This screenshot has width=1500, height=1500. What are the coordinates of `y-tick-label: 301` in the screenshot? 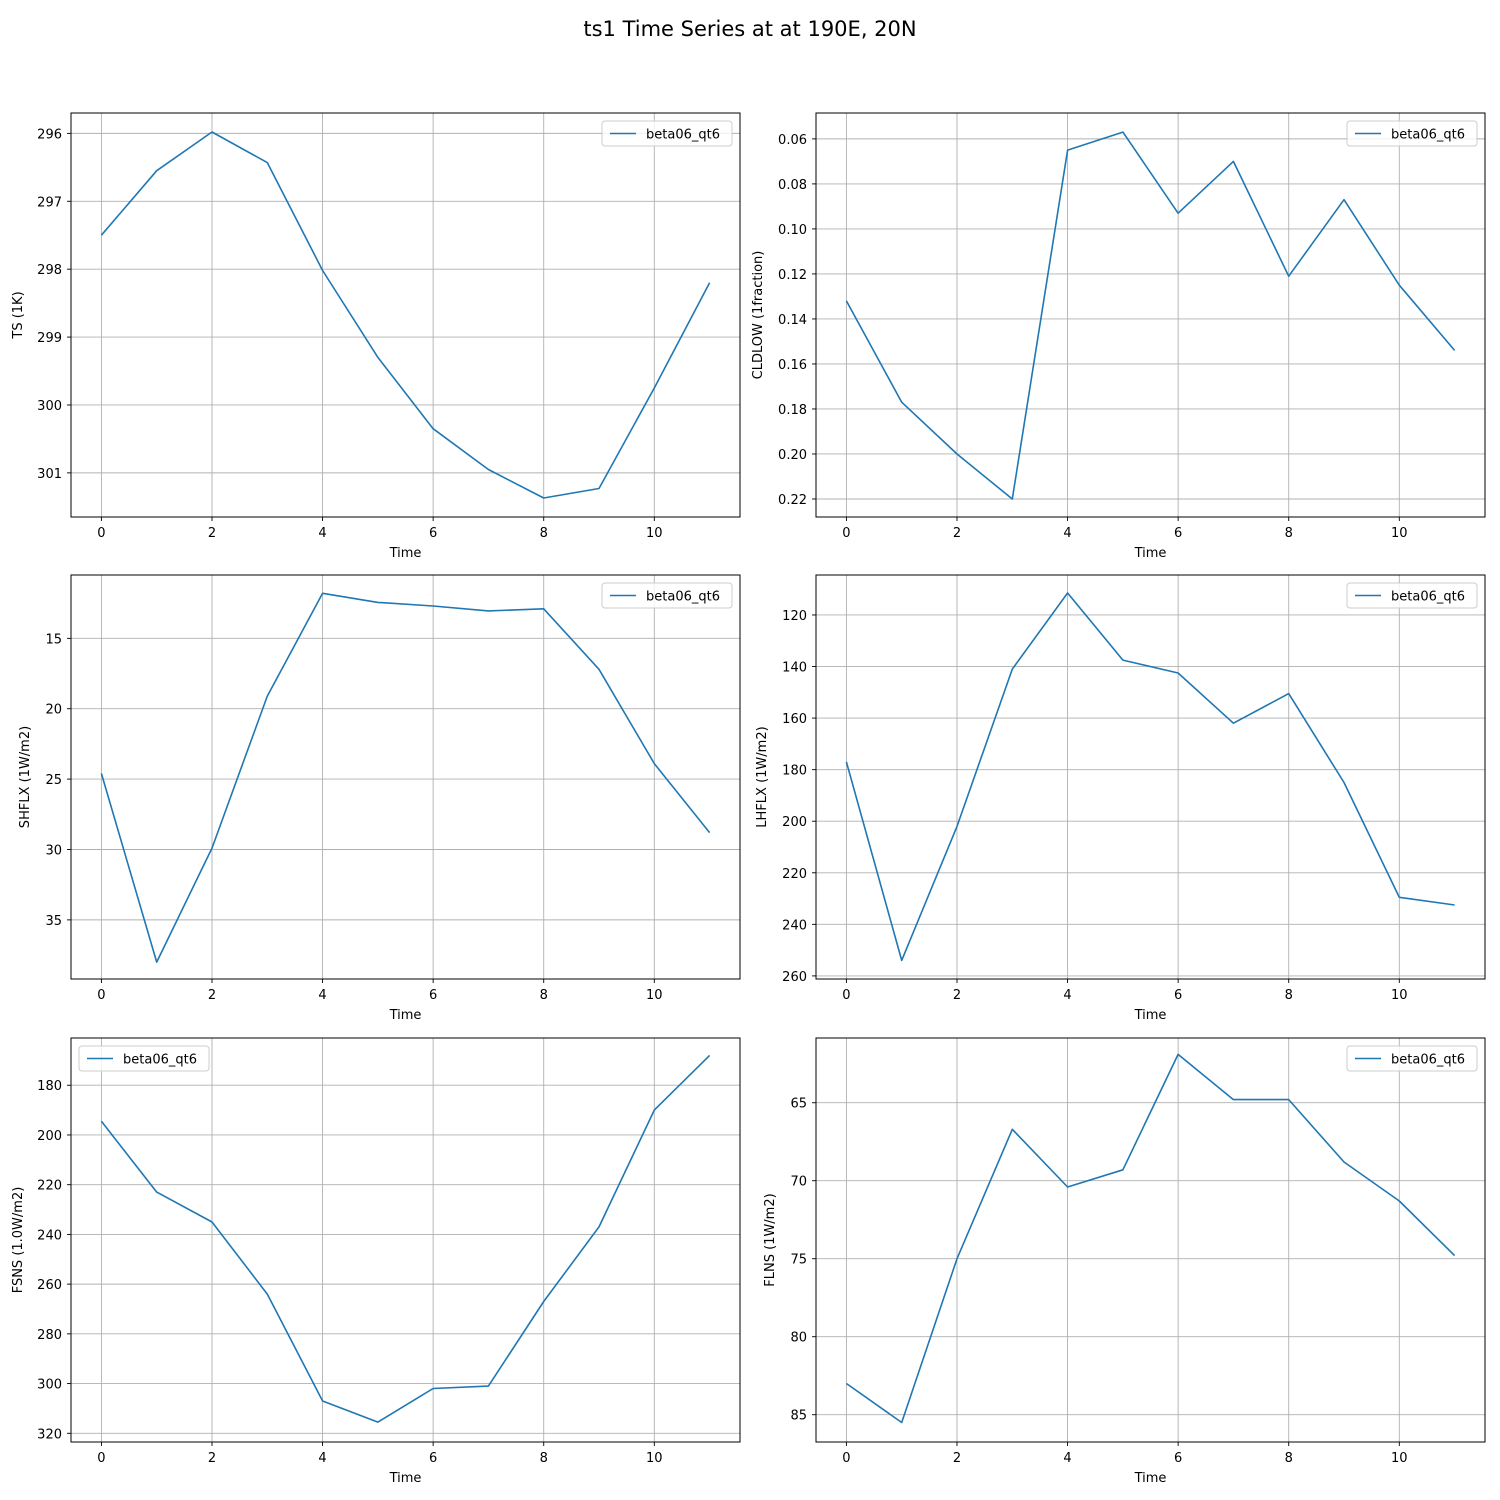 It's located at (49, 474).